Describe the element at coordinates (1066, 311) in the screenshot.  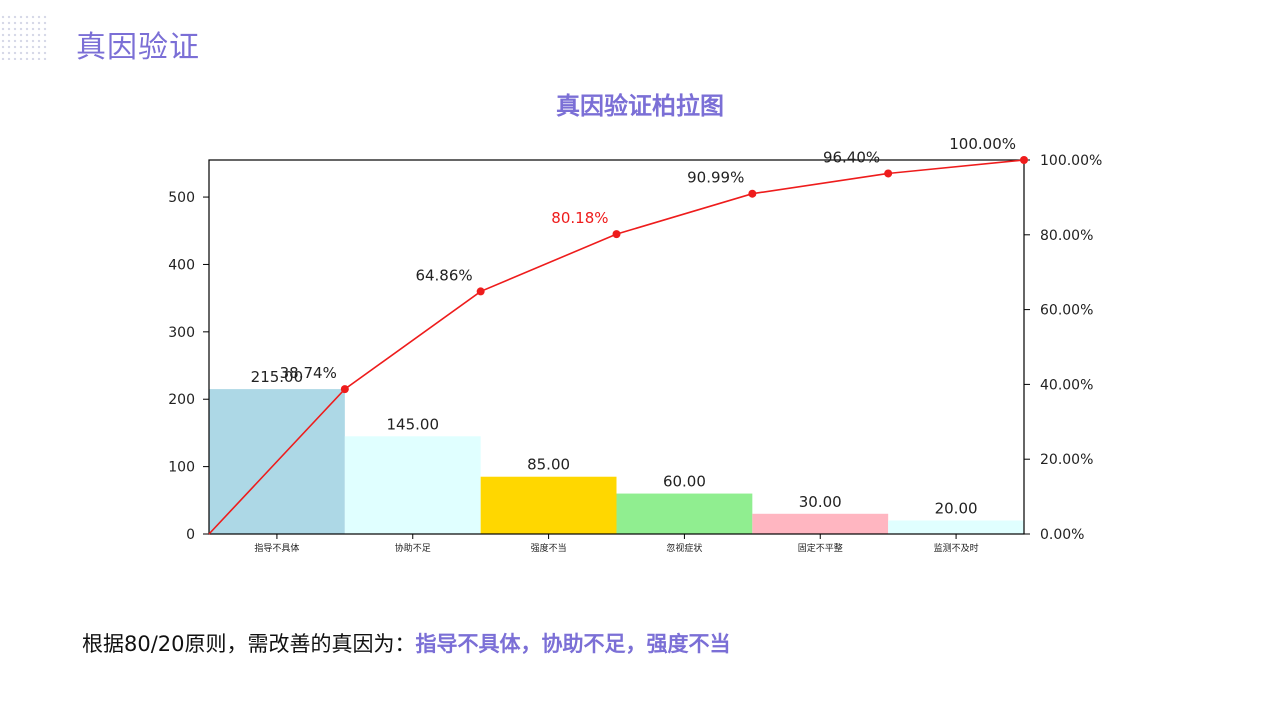
I see `y2-tick-label-3: 60.00%` at that location.